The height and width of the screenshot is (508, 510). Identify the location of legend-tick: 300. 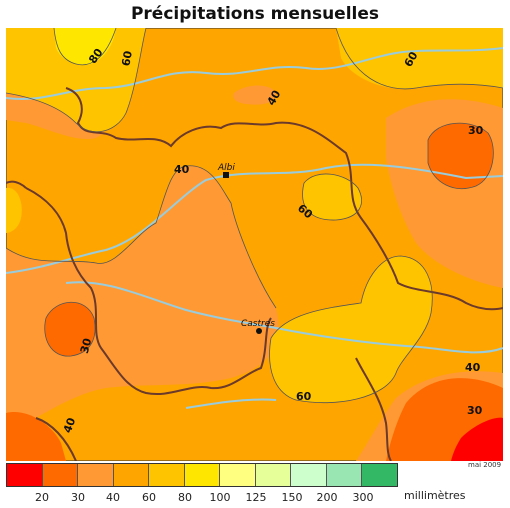
(363, 497).